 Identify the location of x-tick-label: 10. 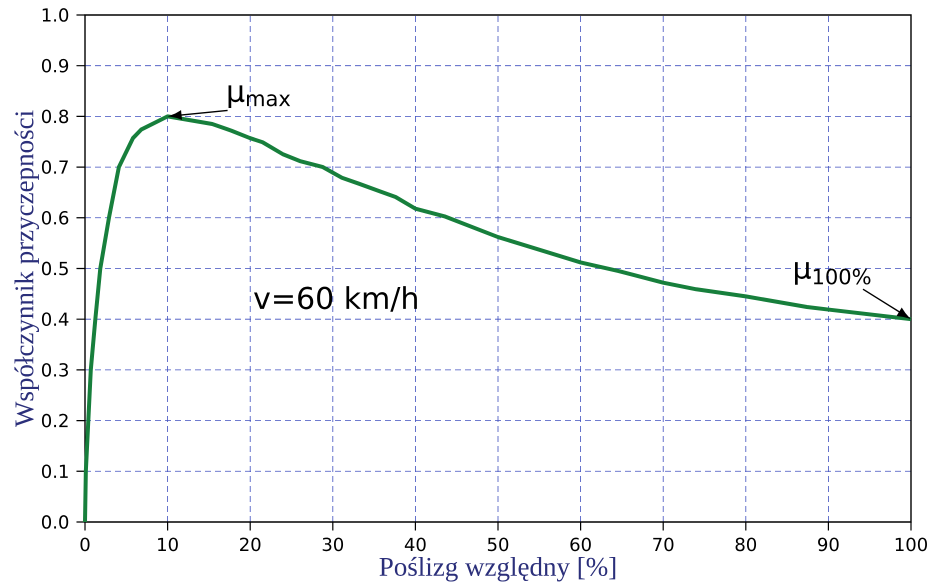
(168, 545).